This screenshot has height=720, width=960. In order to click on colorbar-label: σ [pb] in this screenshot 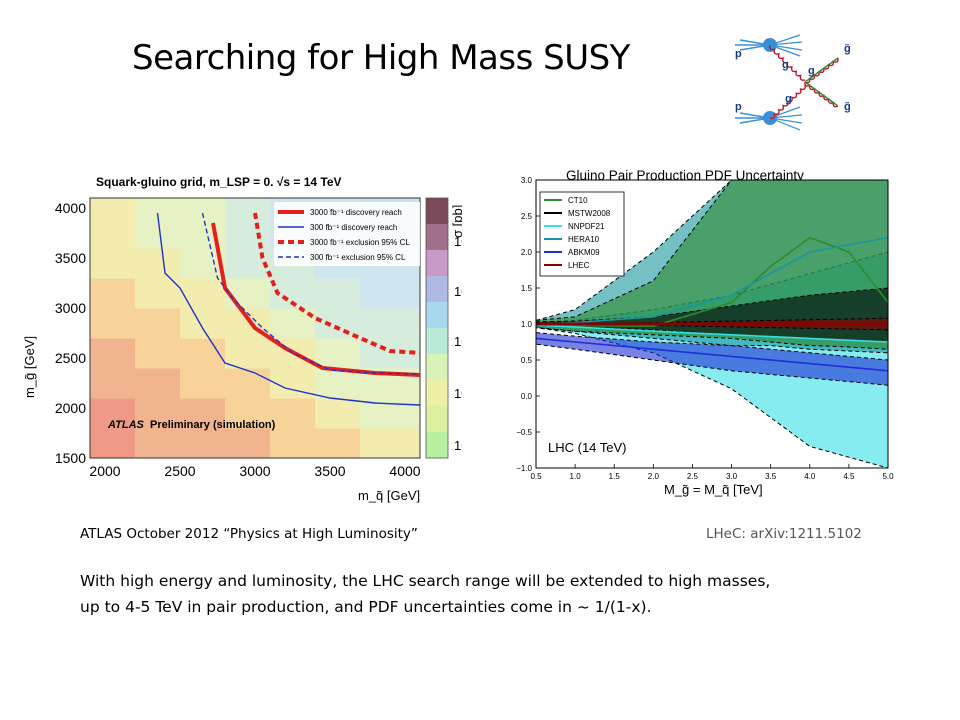, I will do `click(456, 221)`.